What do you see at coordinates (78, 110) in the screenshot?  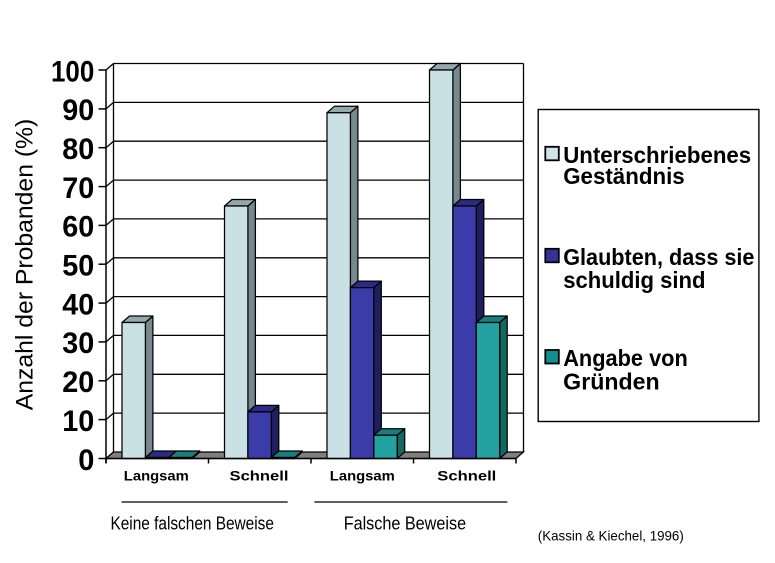 I see `svg-text: 90` at bounding box center [78, 110].